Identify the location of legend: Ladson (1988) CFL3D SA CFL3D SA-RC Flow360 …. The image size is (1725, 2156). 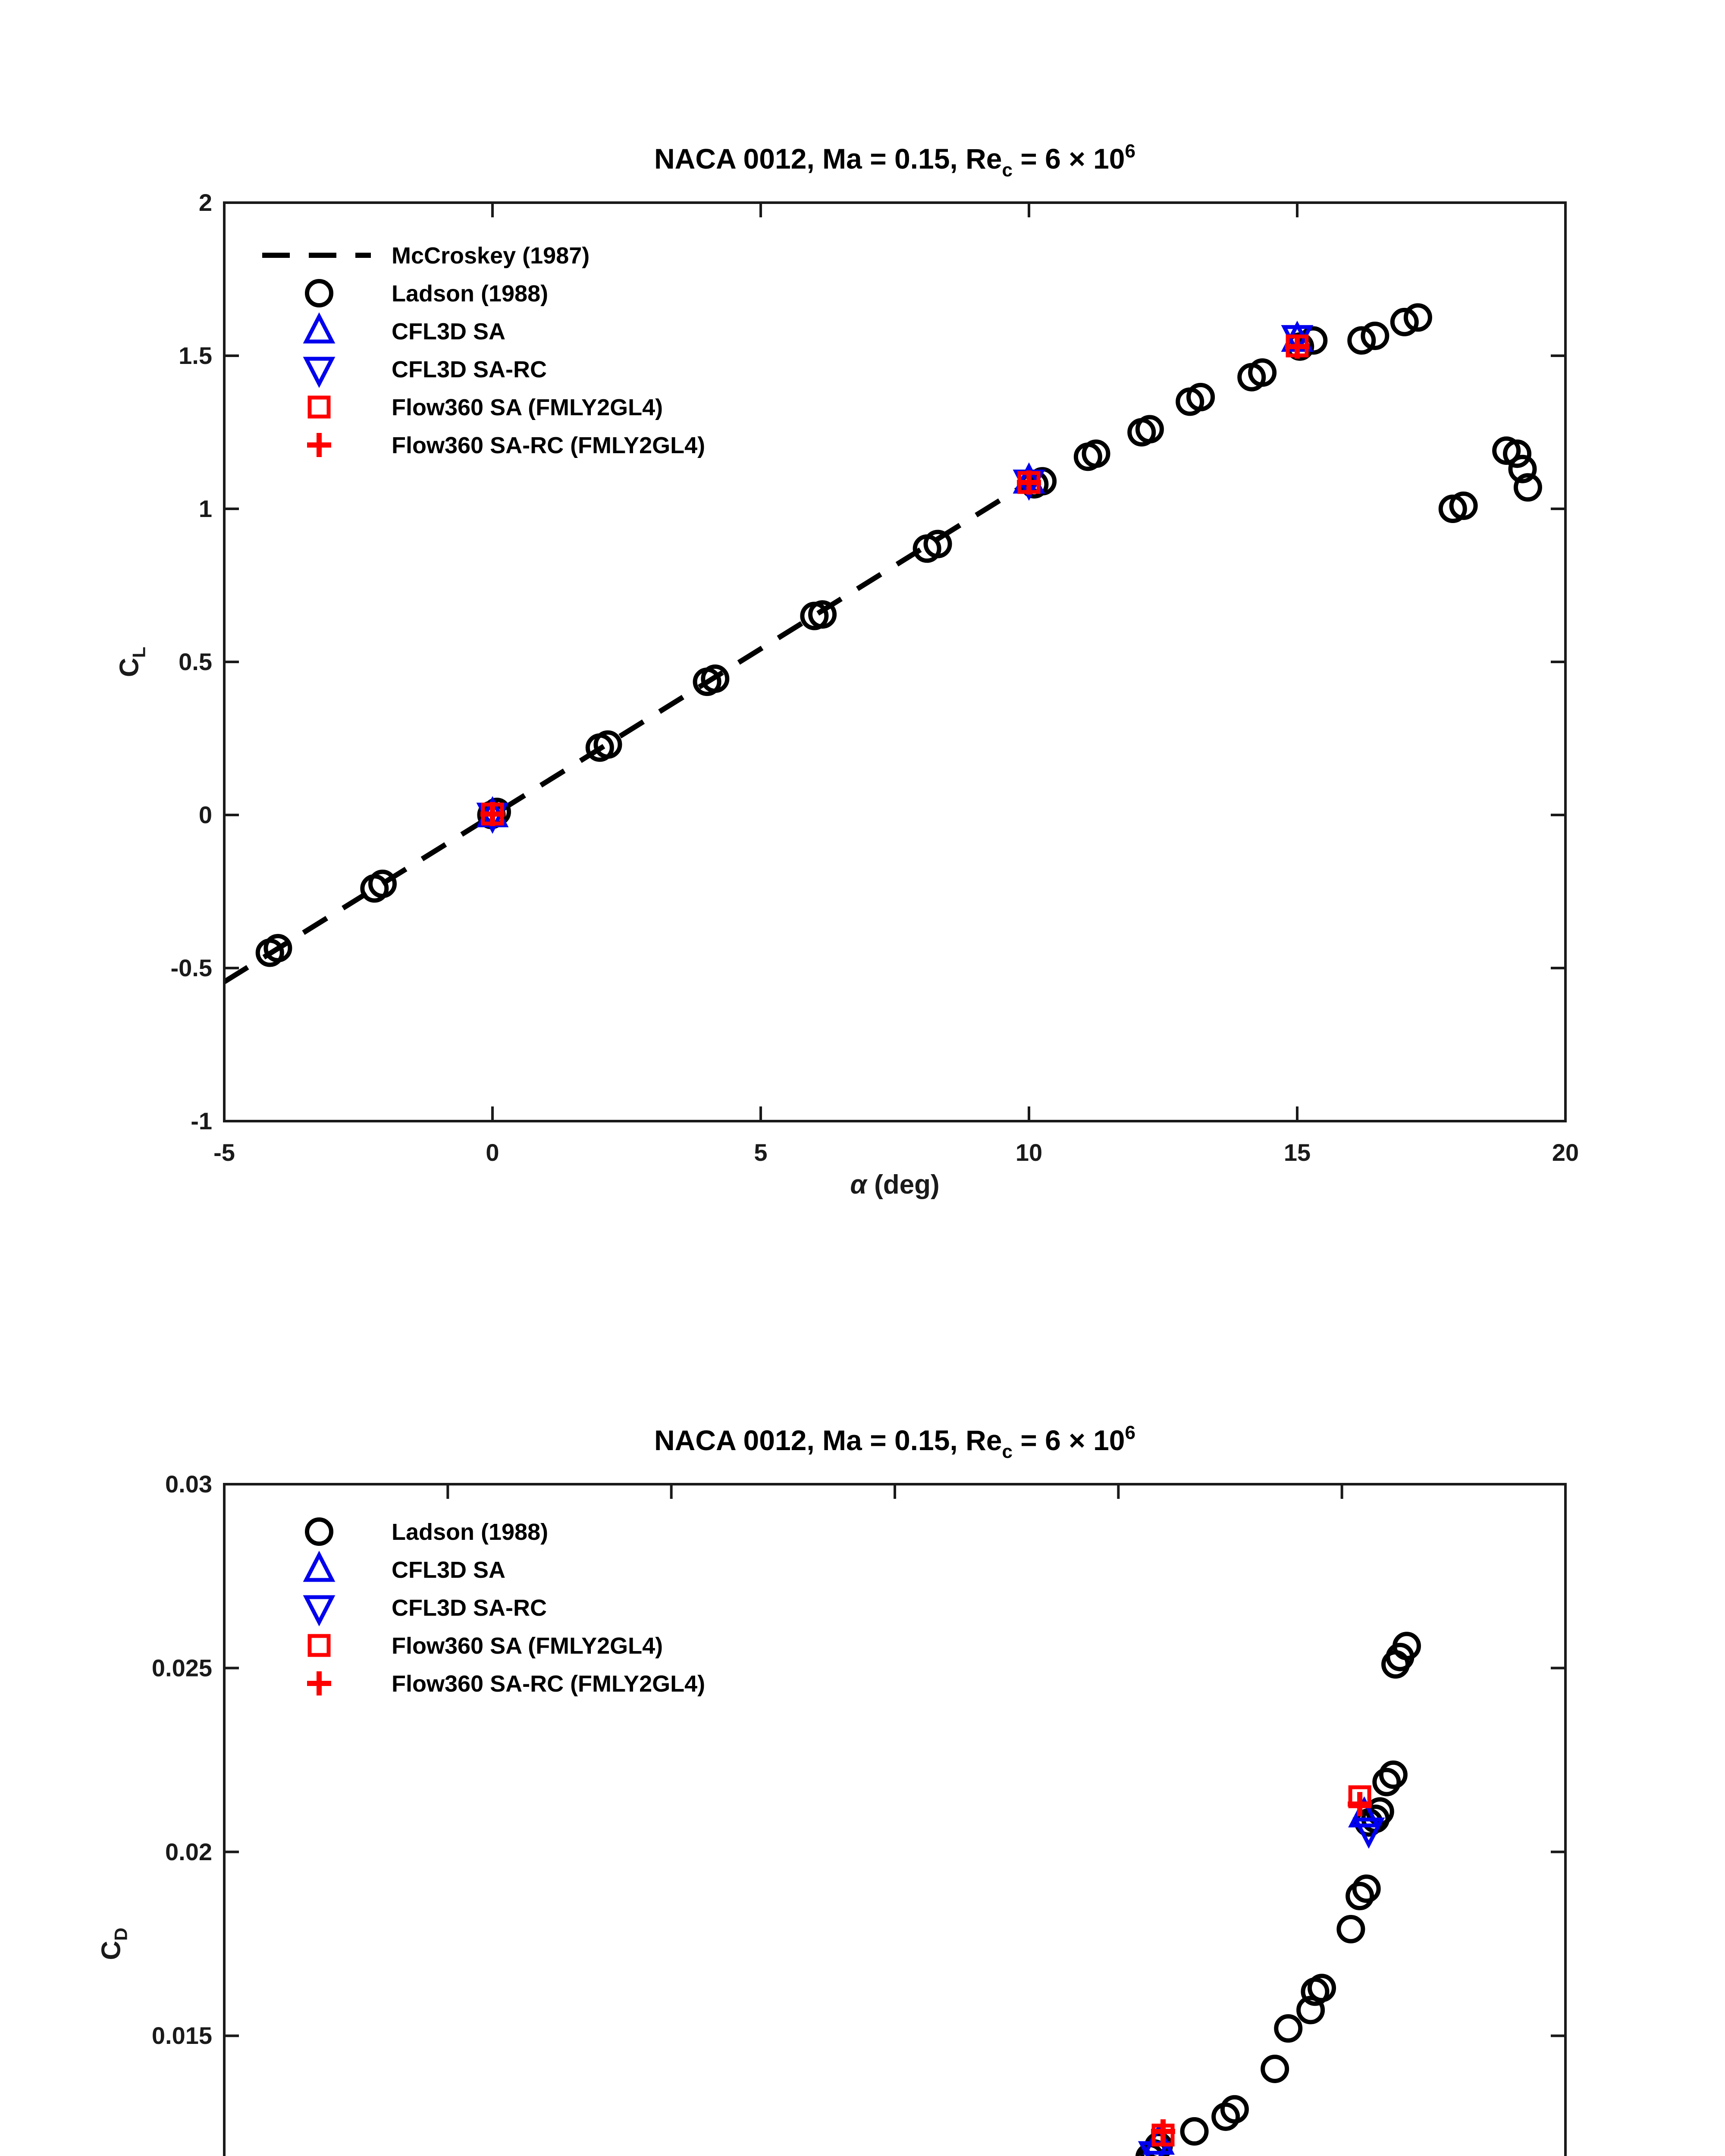
(504, 1607).